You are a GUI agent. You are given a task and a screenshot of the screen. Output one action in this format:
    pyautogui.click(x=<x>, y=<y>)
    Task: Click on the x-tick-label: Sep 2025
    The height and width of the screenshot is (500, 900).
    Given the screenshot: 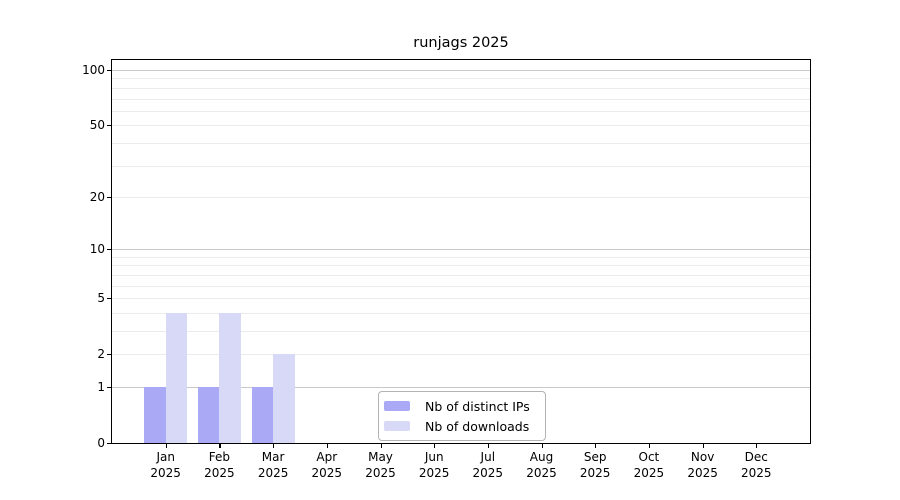 What is the action you would take?
    pyautogui.click(x=595, y=465)
    